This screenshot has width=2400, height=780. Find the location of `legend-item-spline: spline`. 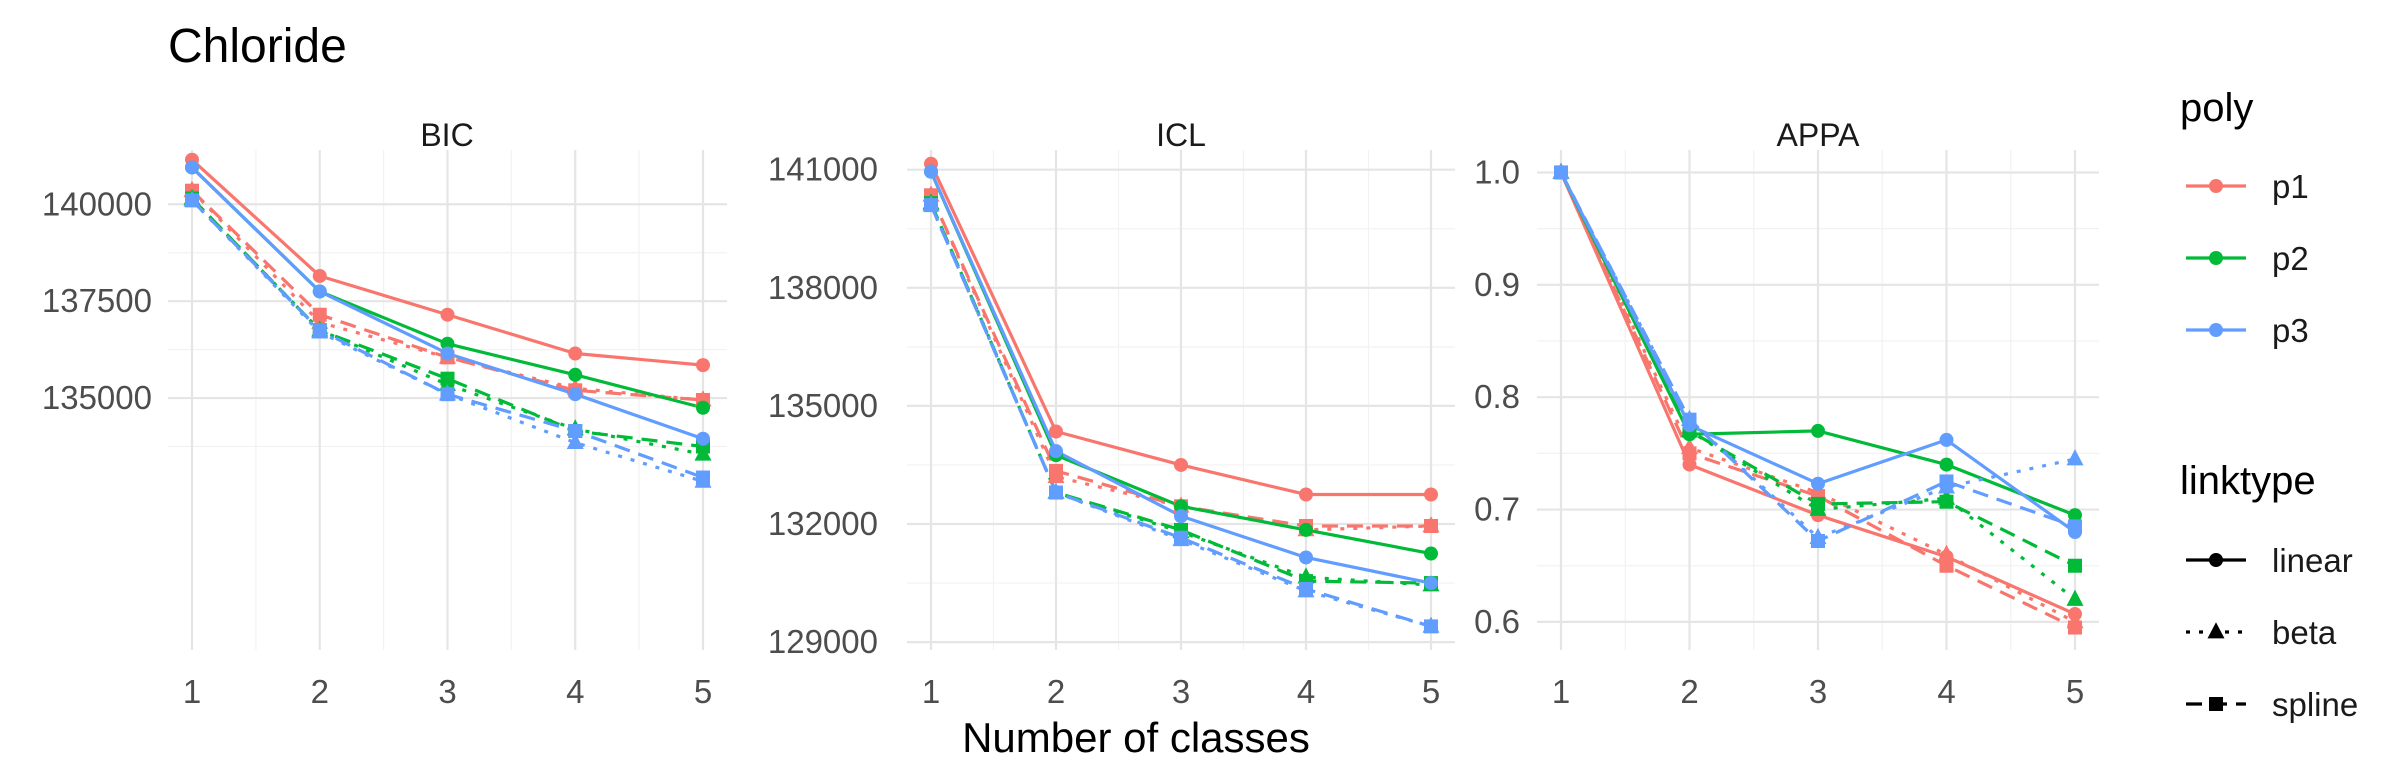

legend-item-spline: spline is located at coordinates (2272, 704).